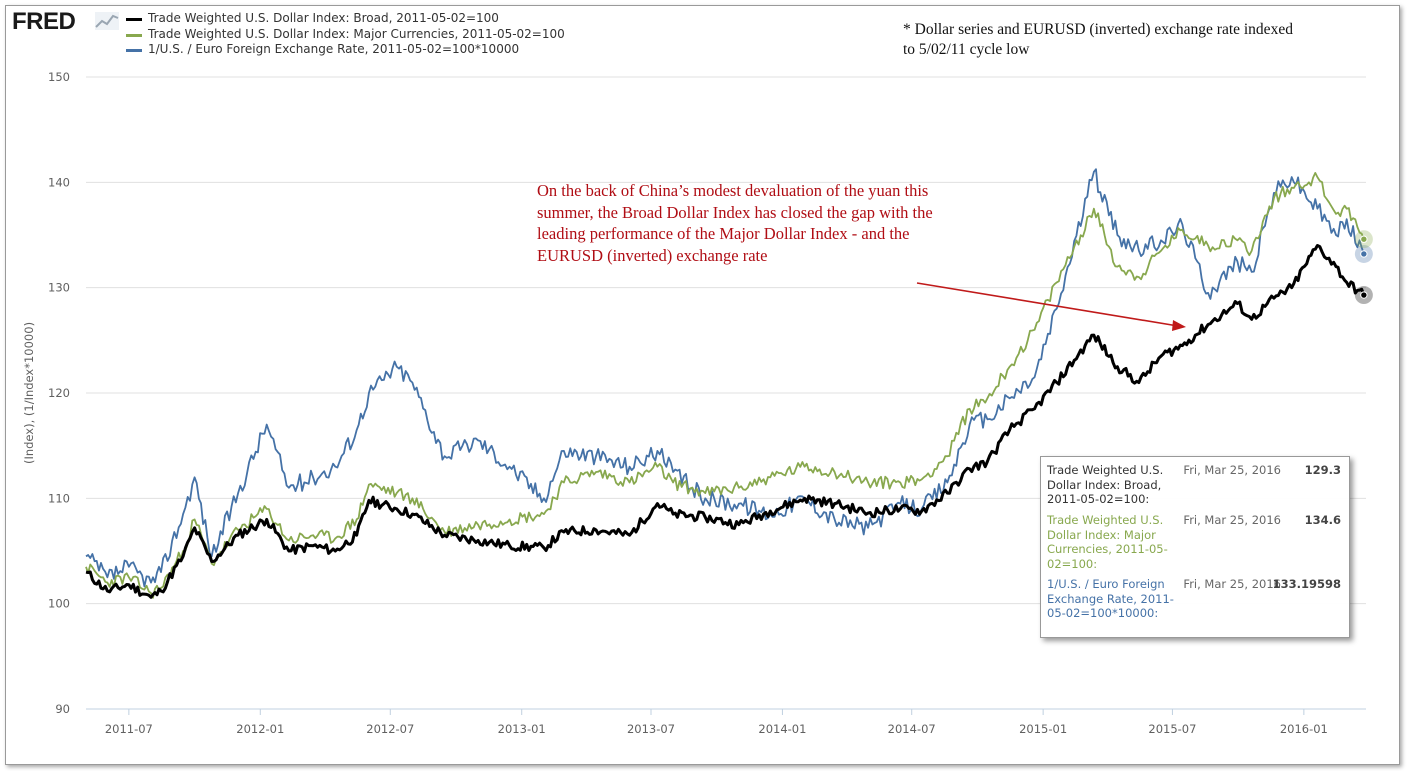 The width and height of the screenshot is (1408, 771). What do you see at coordinates (59, 604) in the screenshot?
I see `y-tick-label: 100` at bounding box center [59, 604].